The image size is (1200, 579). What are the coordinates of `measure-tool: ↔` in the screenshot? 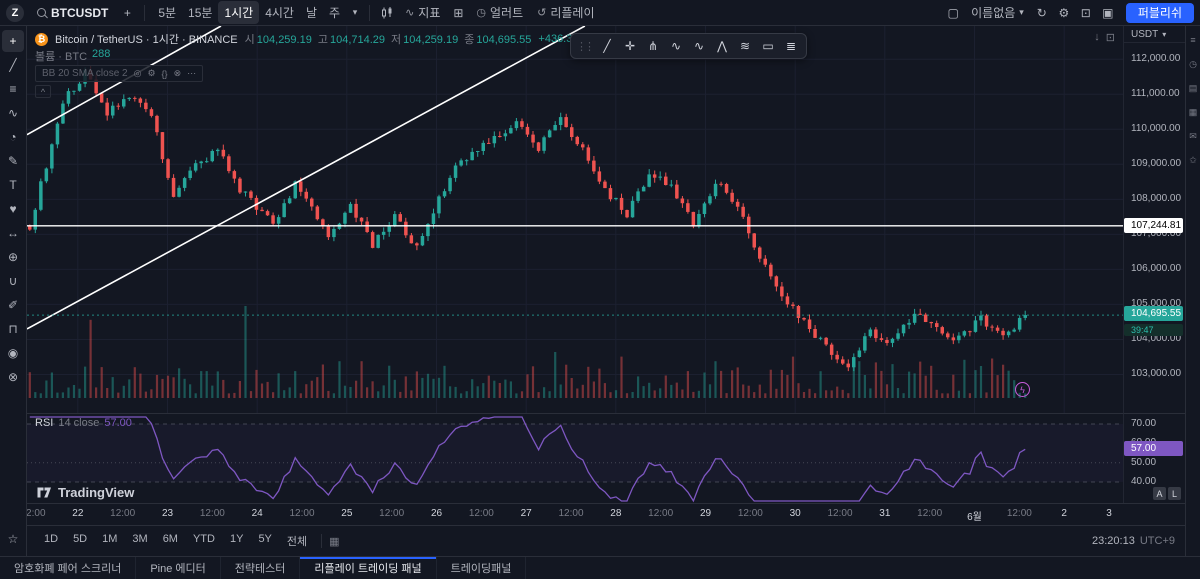 It's located at (13, 233).